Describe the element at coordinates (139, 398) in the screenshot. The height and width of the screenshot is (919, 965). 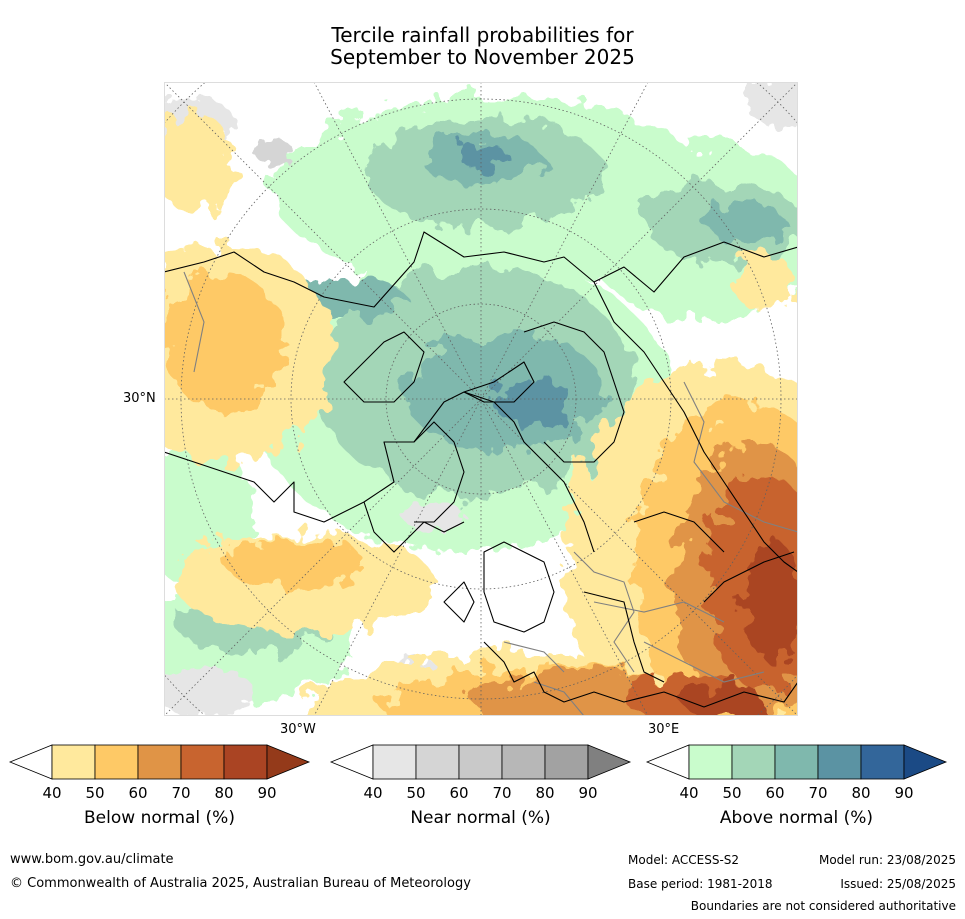
I see `lat-label-30n: 30°N` at that location.